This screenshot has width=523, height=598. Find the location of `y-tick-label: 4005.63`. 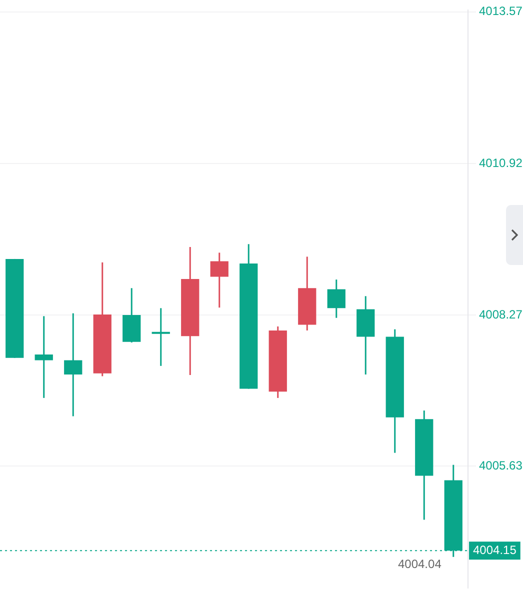

y-tick-label: 4005.63 is located at coordinates (501, 465).